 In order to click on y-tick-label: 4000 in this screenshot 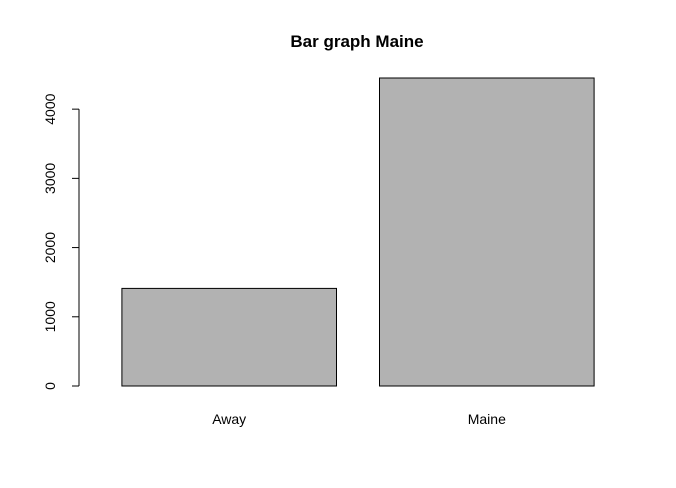, I will do `click(50, 108)`.